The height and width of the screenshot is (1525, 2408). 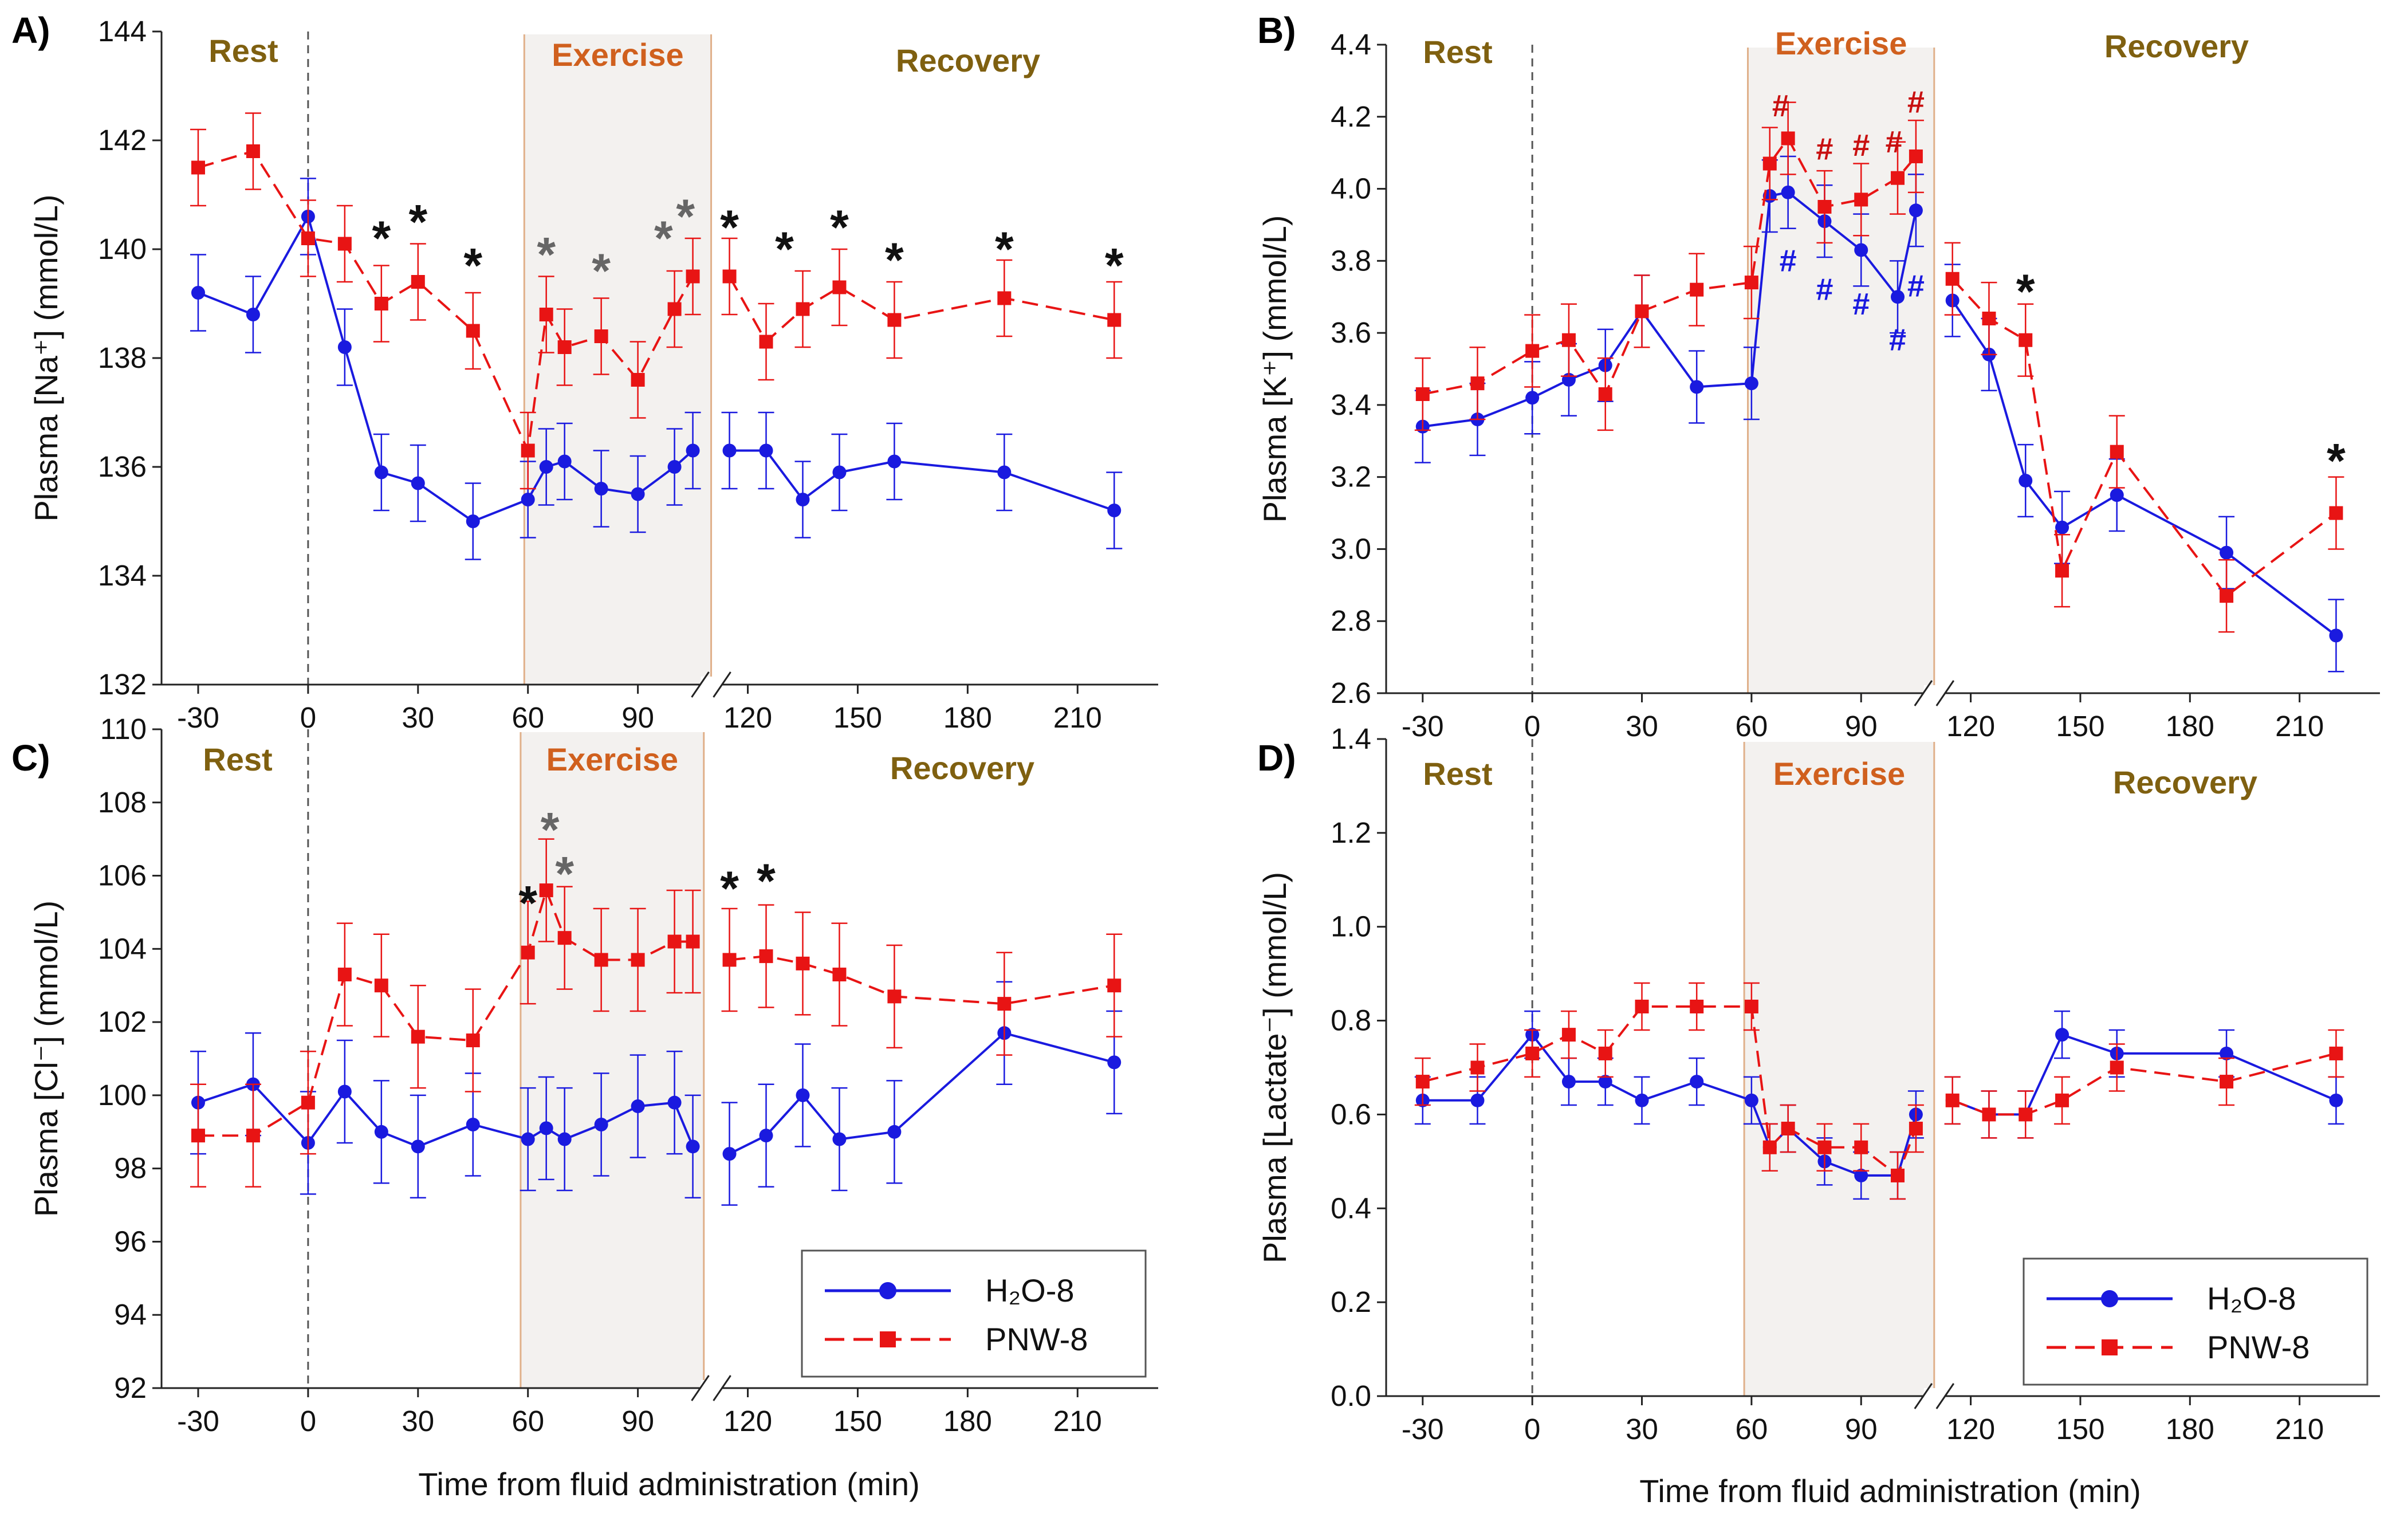 I want to click on y-tick-label: 100, so click(x=123, y=1095).